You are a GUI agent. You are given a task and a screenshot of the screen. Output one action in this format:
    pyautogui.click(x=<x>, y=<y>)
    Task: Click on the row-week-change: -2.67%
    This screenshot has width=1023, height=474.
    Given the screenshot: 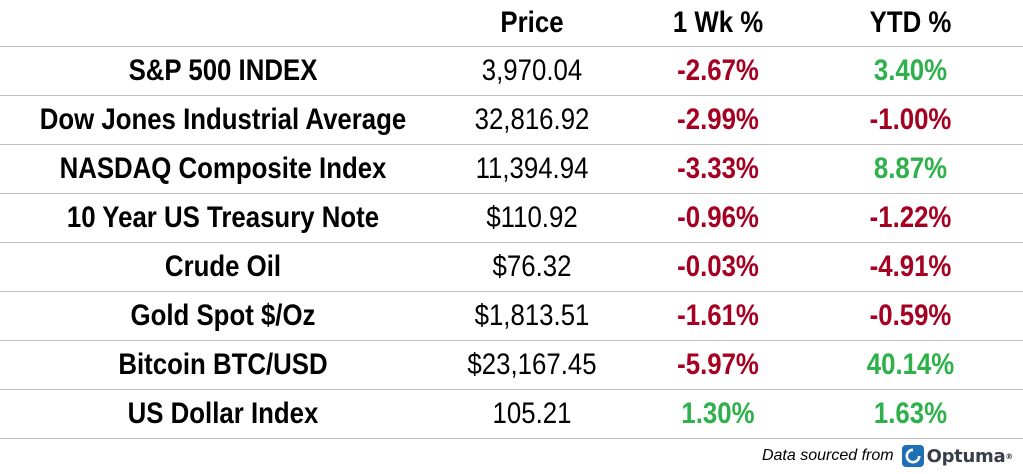 What is the action you would take?
    pyautogui.click(x=718, y=70)
    